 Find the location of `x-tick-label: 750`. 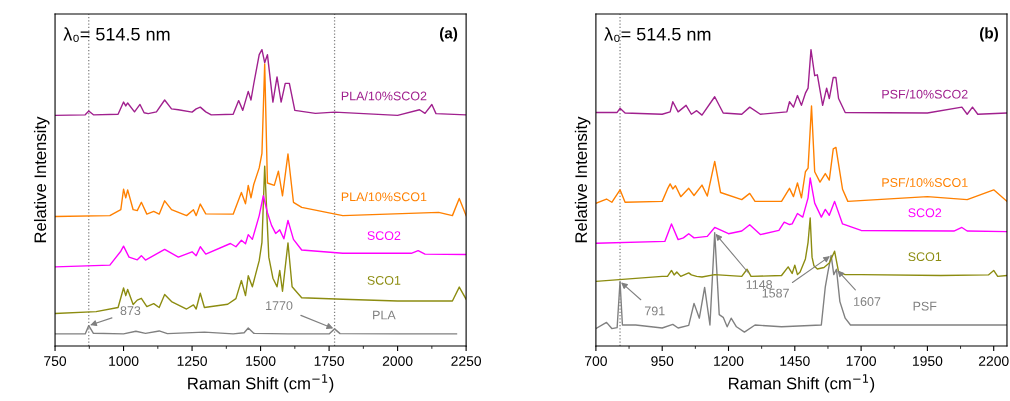

x-tick-label: 750 is located at coordinates (55, 361).